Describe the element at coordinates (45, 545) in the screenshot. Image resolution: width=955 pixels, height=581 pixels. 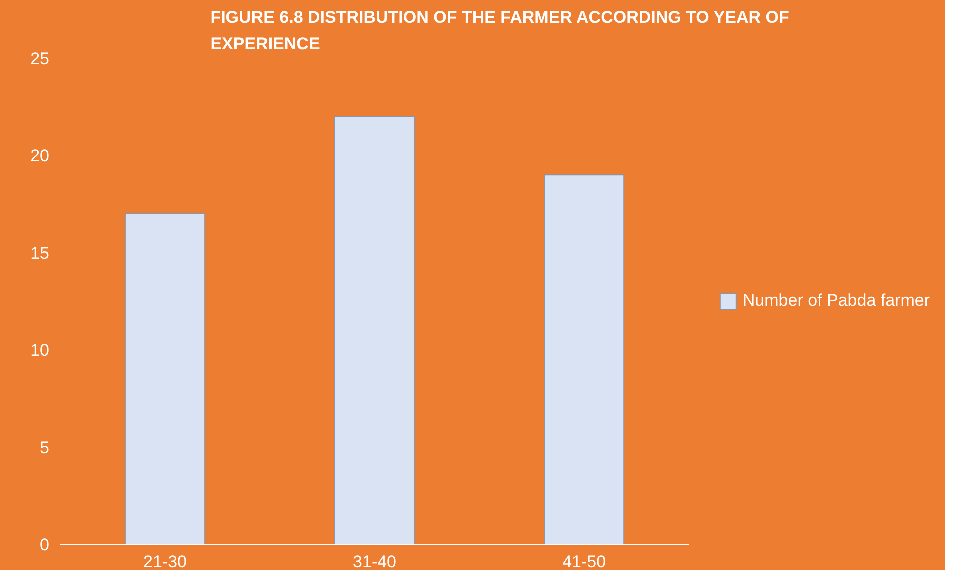
I see `y-tick-label: 0` at that location.